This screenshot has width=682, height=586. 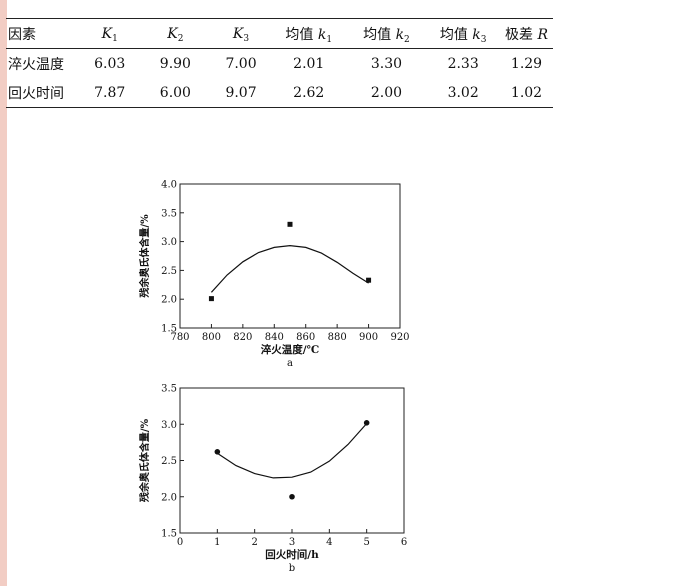 I want to click on header-factor: 因素, so click(x=22, y=34).